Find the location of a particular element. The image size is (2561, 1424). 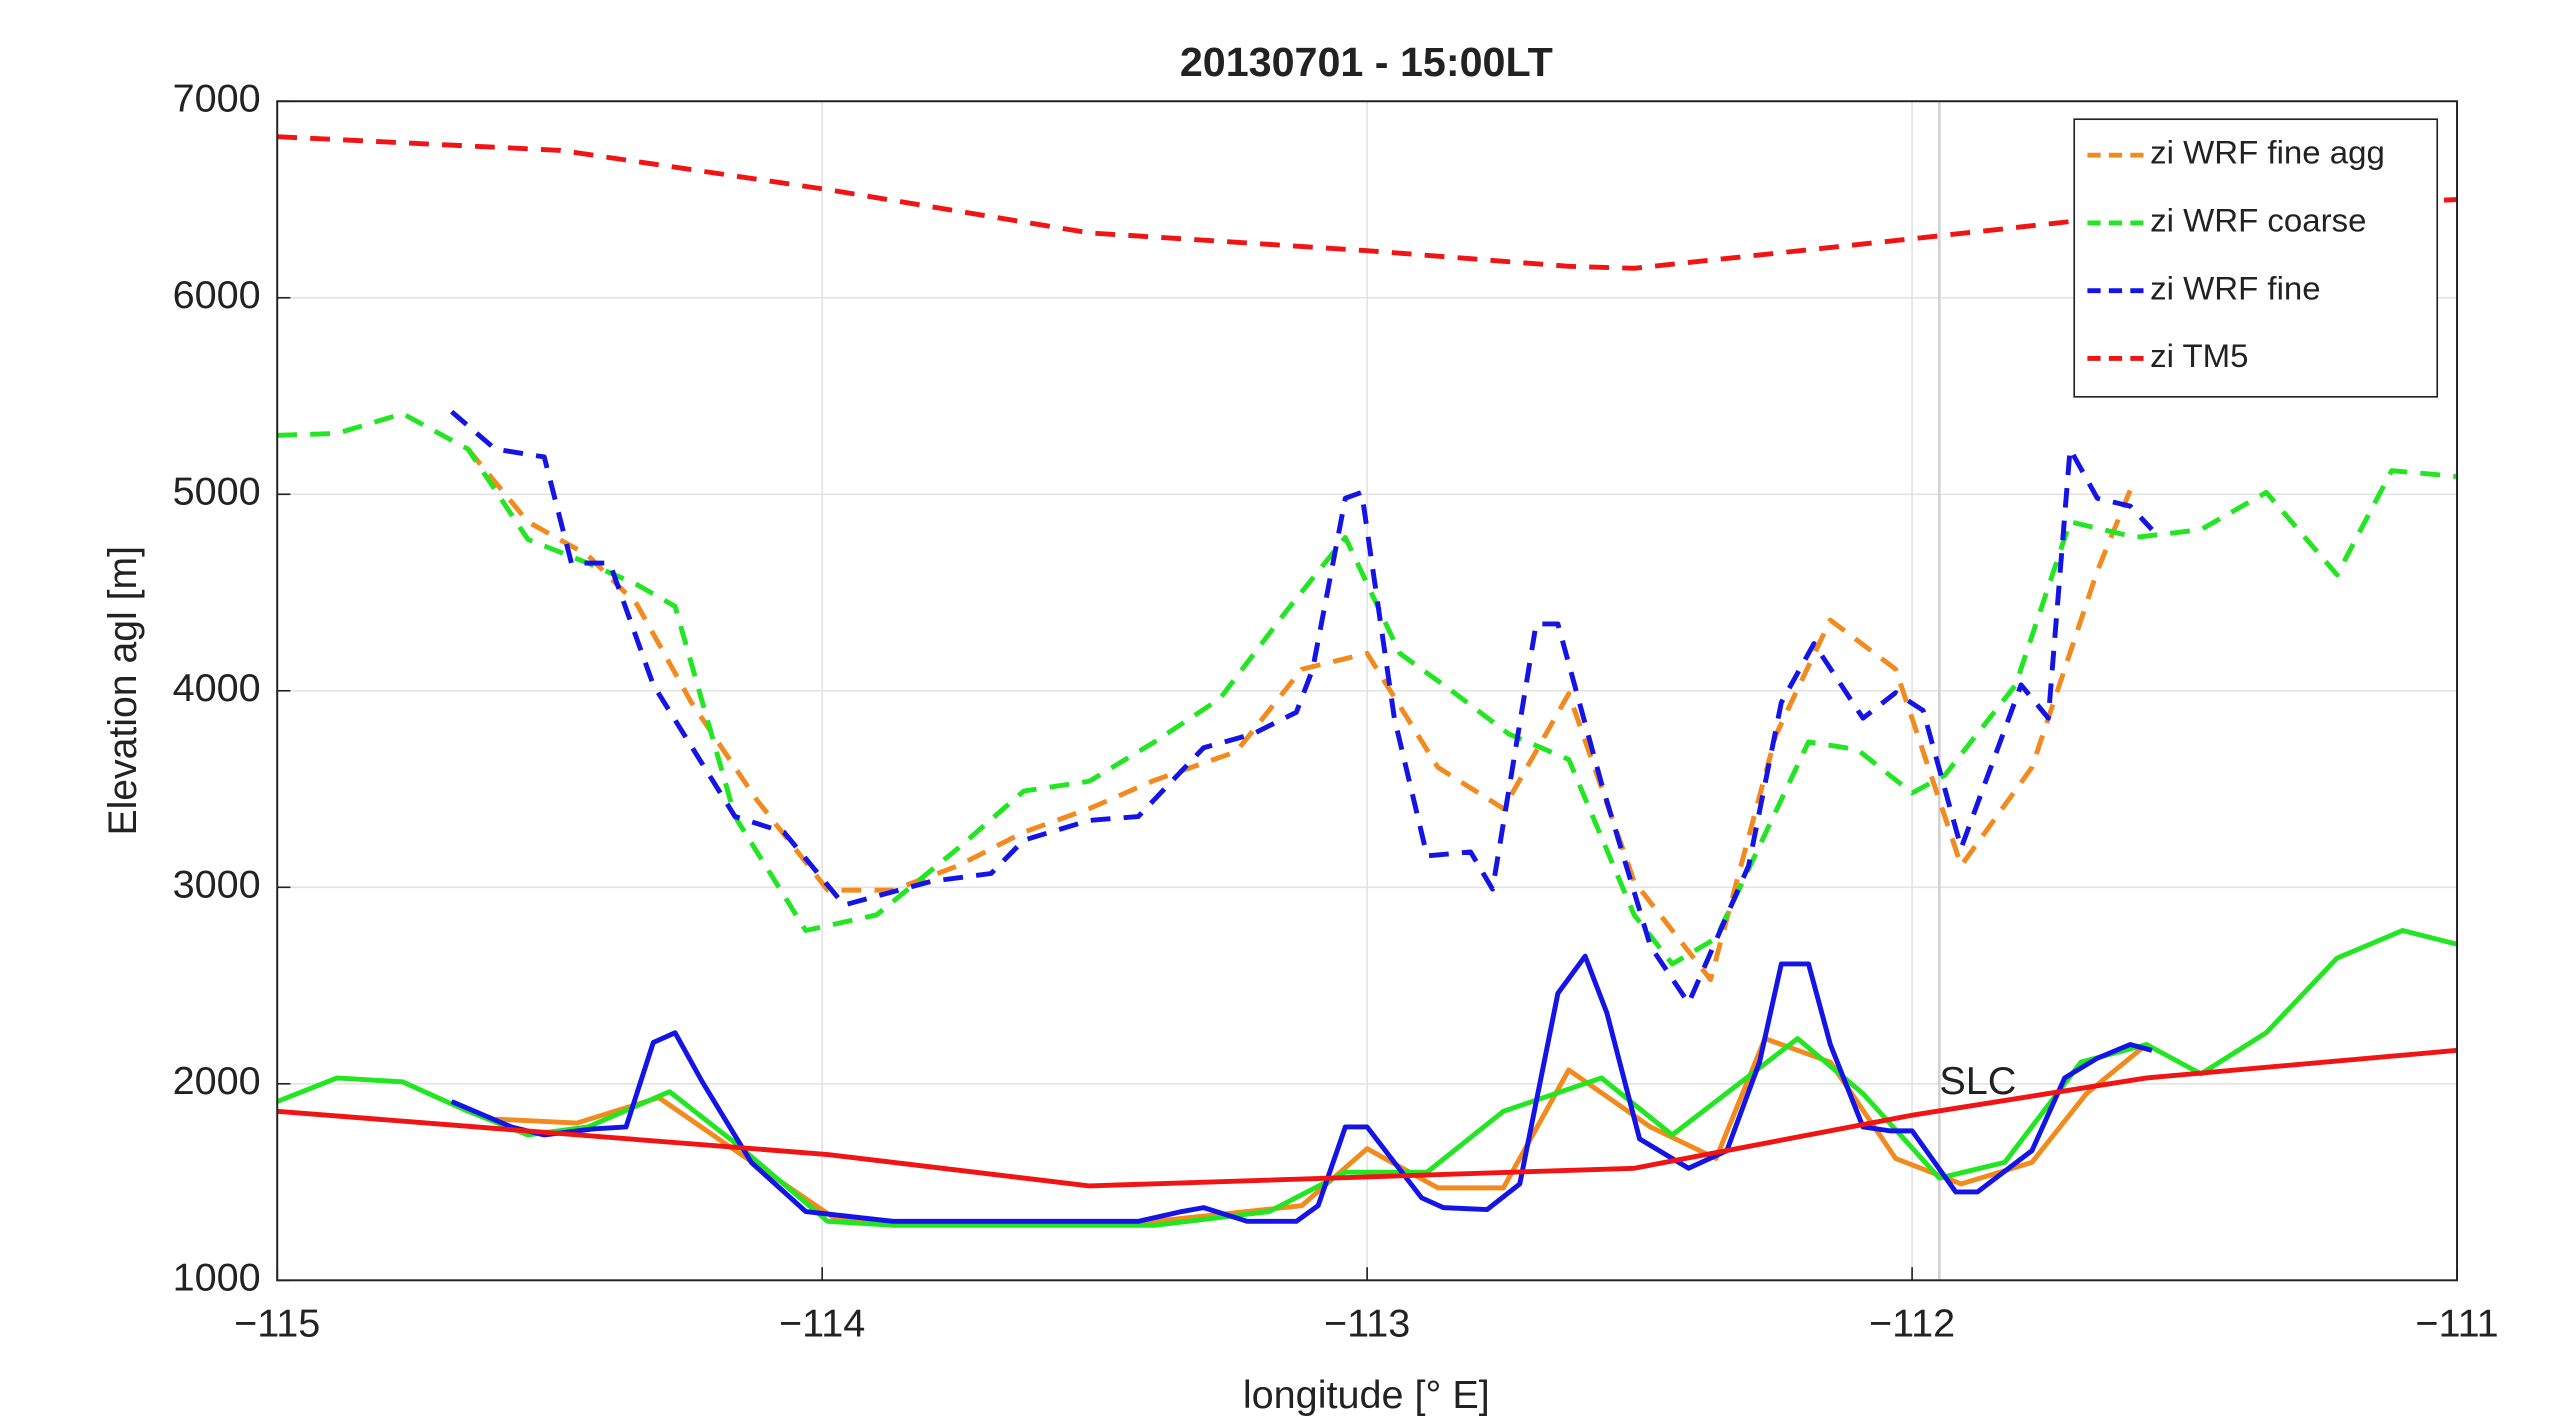

legend-label: zi WRF fine agg is located at coordinates (2267, 152).